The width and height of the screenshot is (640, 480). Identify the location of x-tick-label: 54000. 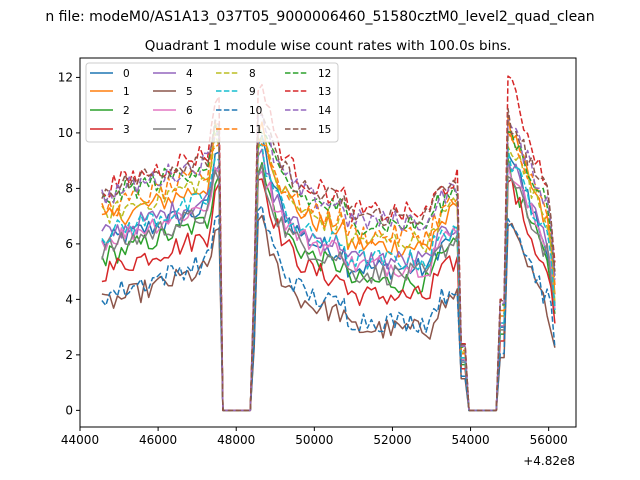
(470, 440).